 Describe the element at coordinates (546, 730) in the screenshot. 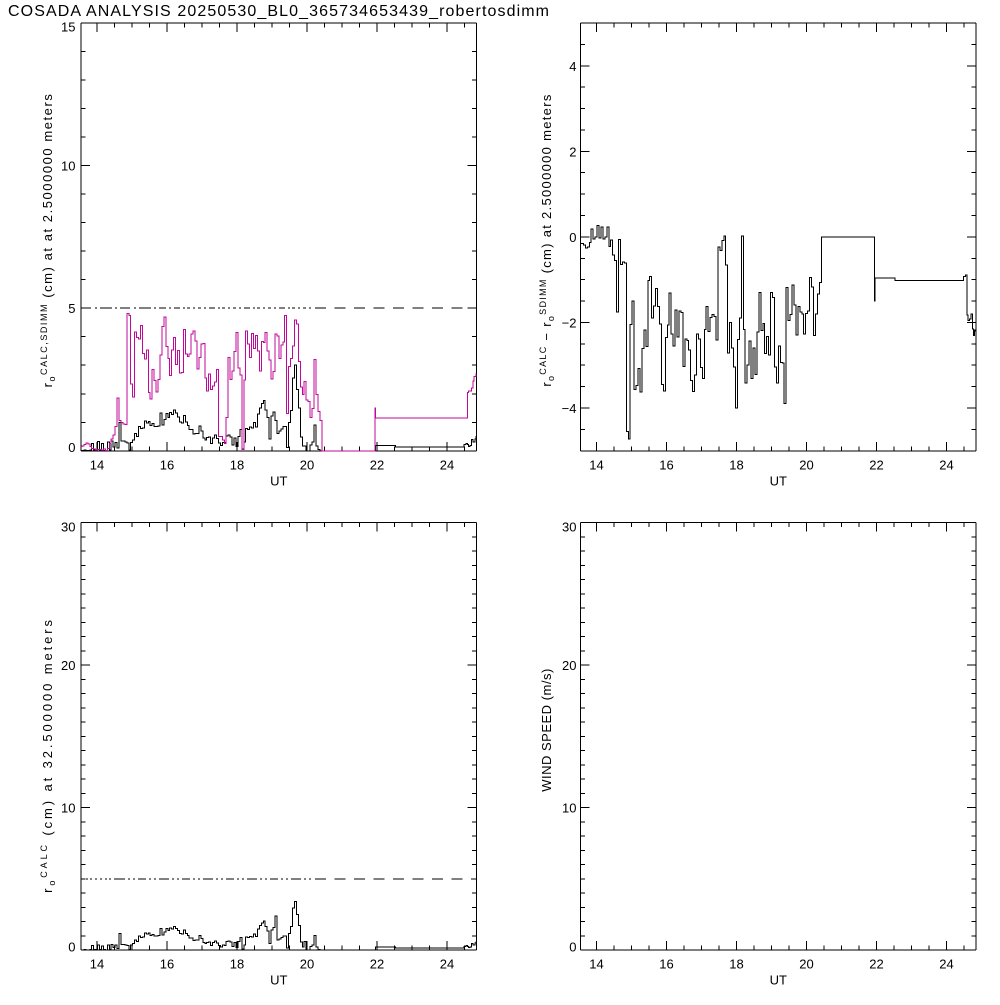

I see `svg-text: WIND SPEED (m/s)` at that location.